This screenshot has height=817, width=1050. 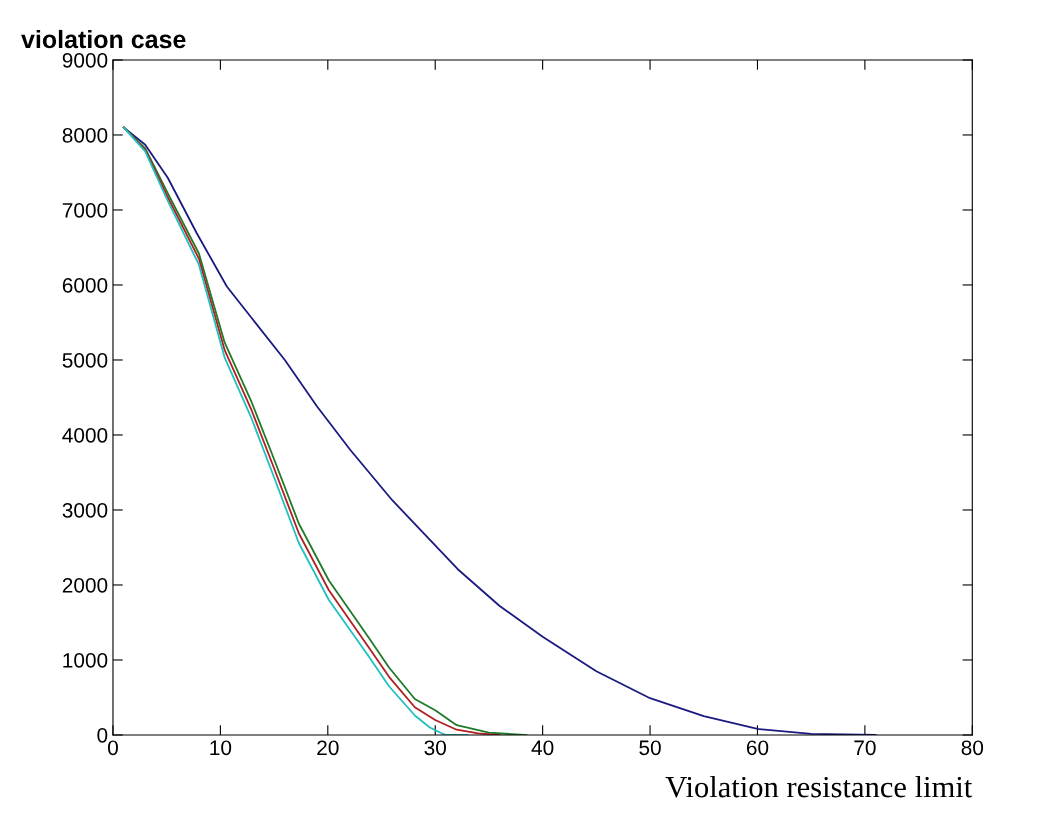 I want to click on y-axis-title: violation case, so click(x=103, y=39).